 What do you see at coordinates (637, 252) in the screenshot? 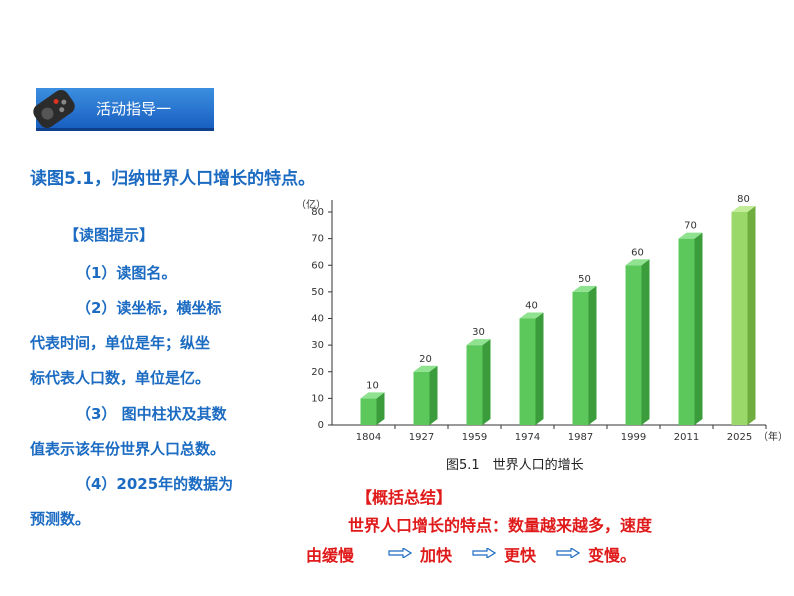
I see `data-label: 60` at bounding box center [637, 252].